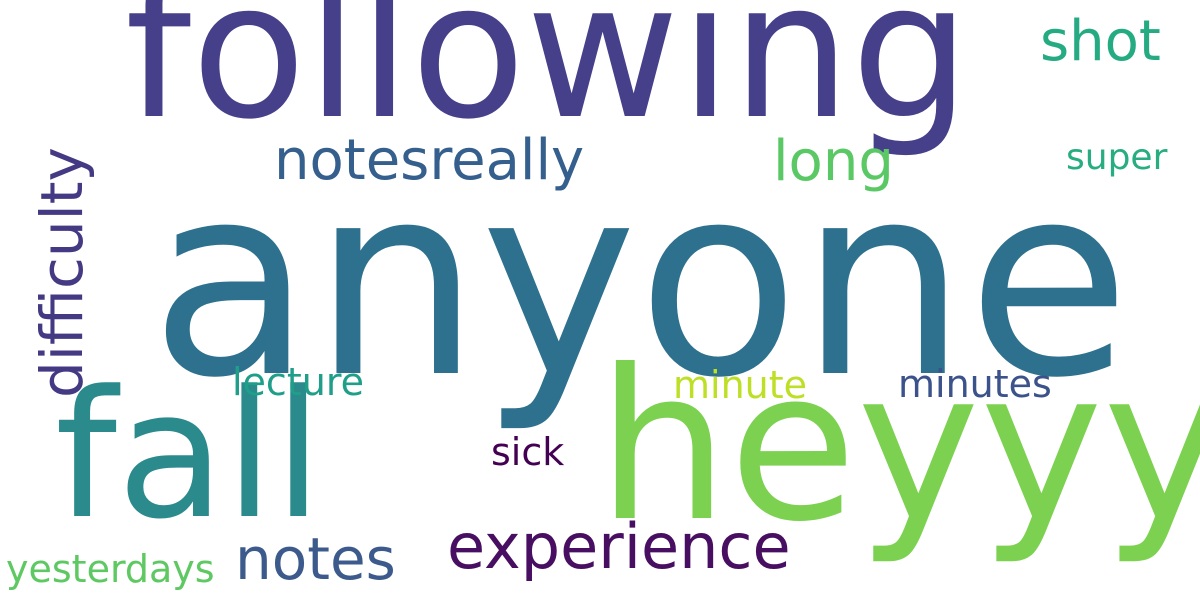  What do you see at coordinates (619, 546) in the screenshot?
I see `word-experience: experience` at bounding box center [619, 546].